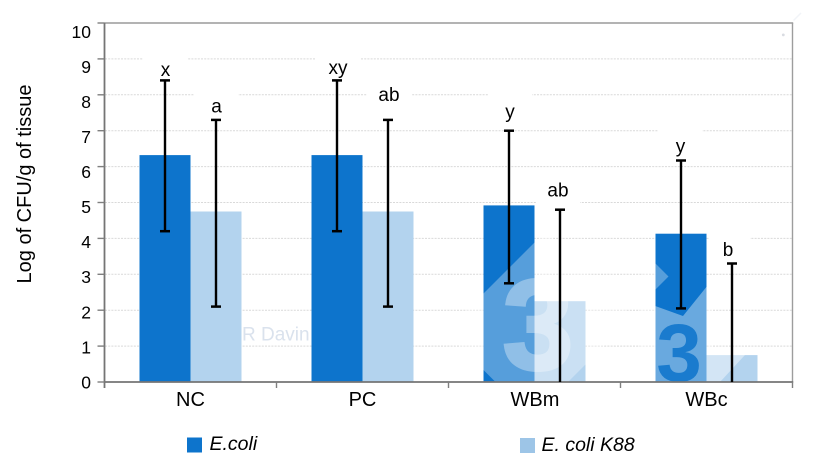  What do you see at coordinates (86, 242) in the screenshot?
I see `svg-text: 4` at bounding box center [86, 242].